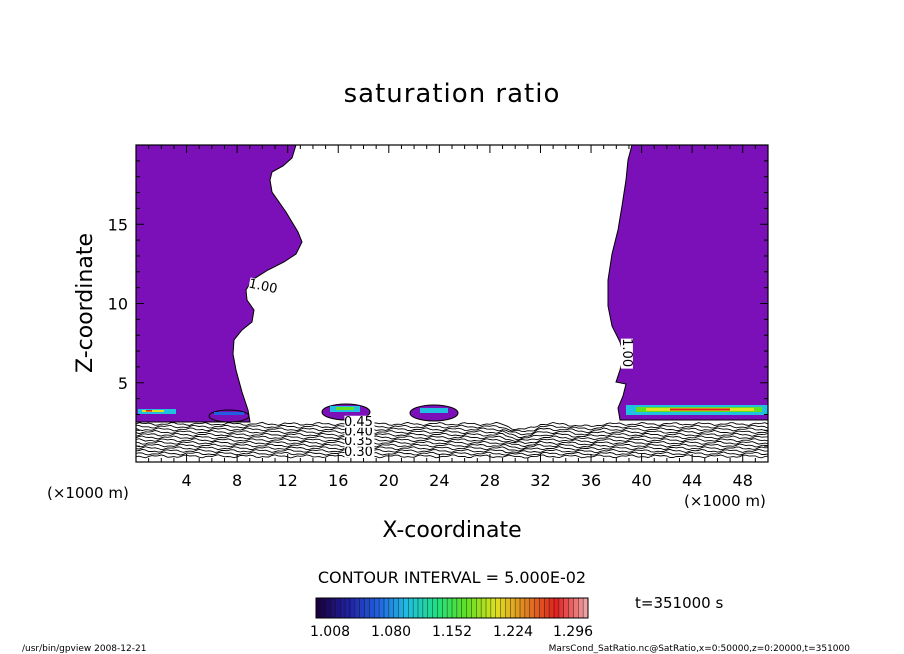  I want to click on colorbar-tick-label: 1.008, so click(330, 632).